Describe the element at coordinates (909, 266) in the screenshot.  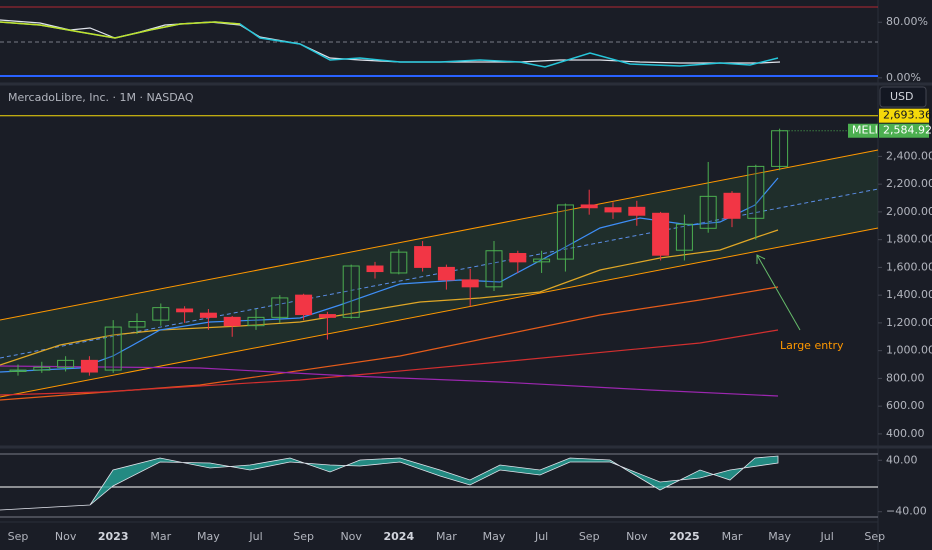
I see `price-tick-label: 1,600.00` at that location.